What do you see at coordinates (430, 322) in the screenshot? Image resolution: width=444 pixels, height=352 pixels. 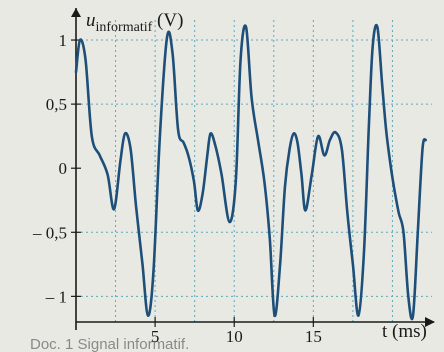 I see `x-axis-arrow` at bounding box center [430, 322].